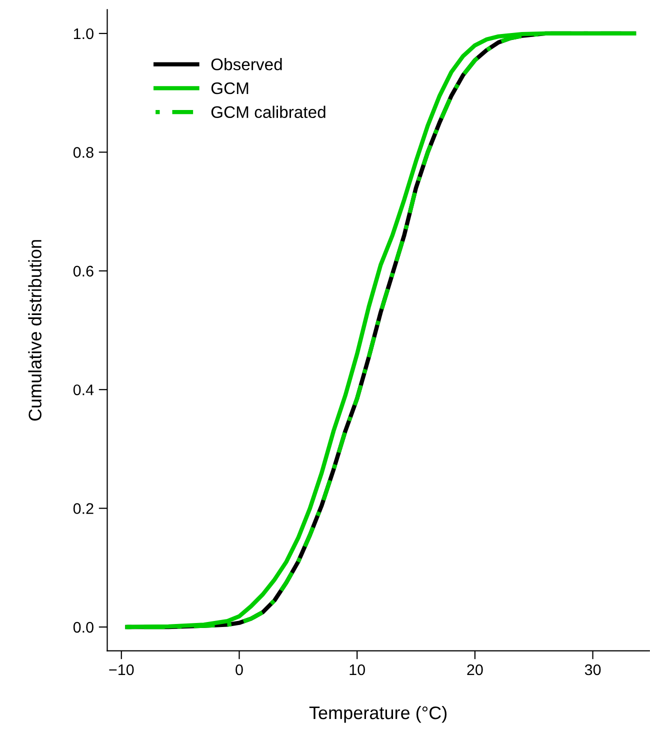  Describe the element at coordinates (475, 670) in the screenshot. I see `x-tick-label: 20` at that location.